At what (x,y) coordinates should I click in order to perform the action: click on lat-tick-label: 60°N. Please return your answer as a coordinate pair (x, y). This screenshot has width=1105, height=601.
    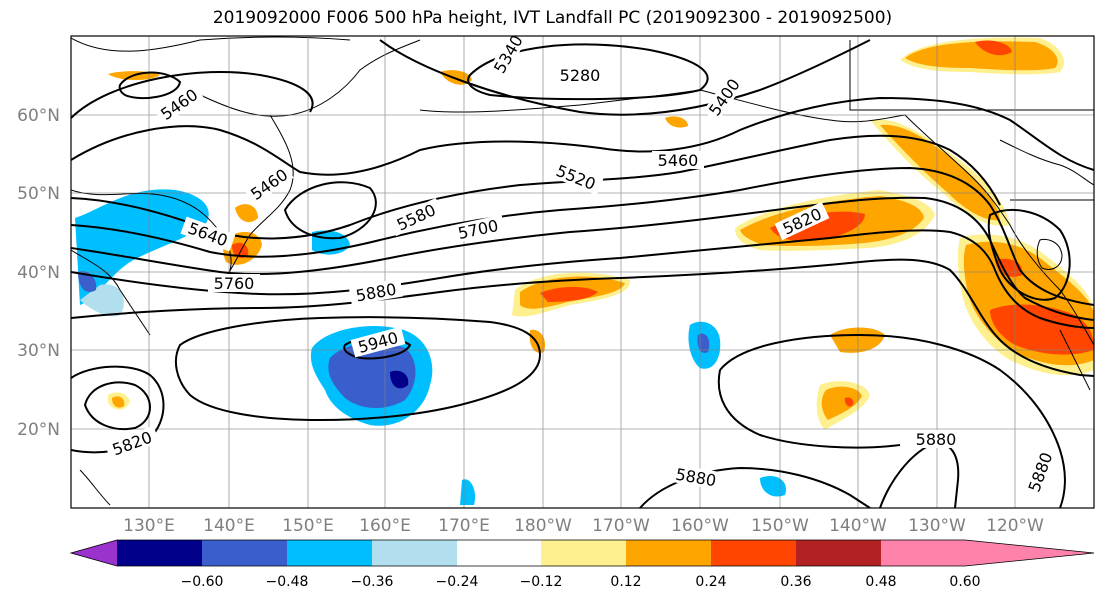
    Looking at the image, I should click on (38, 116).